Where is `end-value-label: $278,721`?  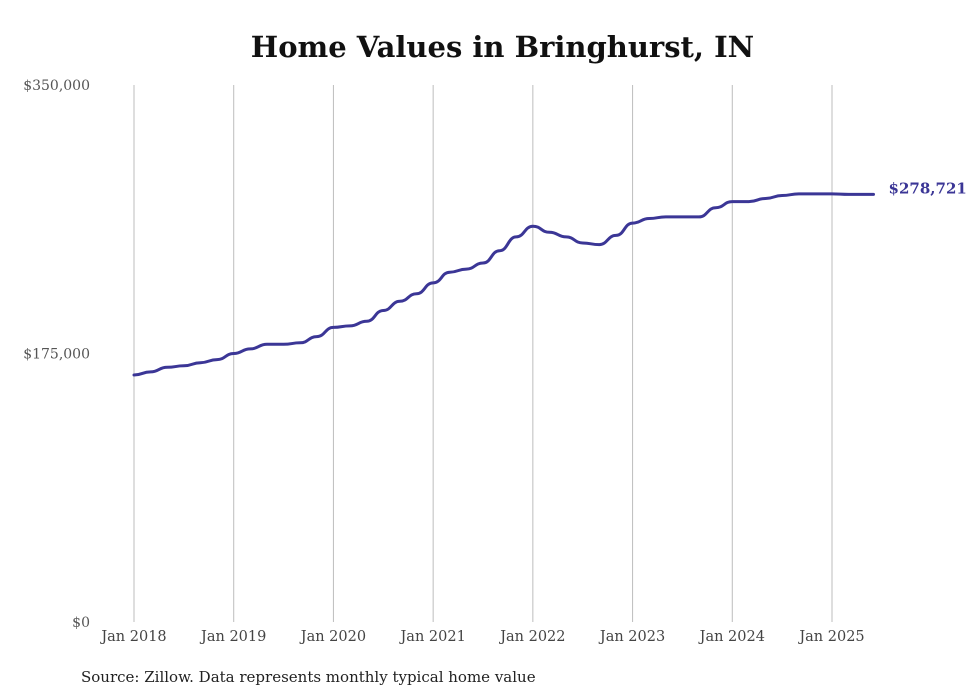 end-value-label: $278,721 is located at coordinates (928, 188).